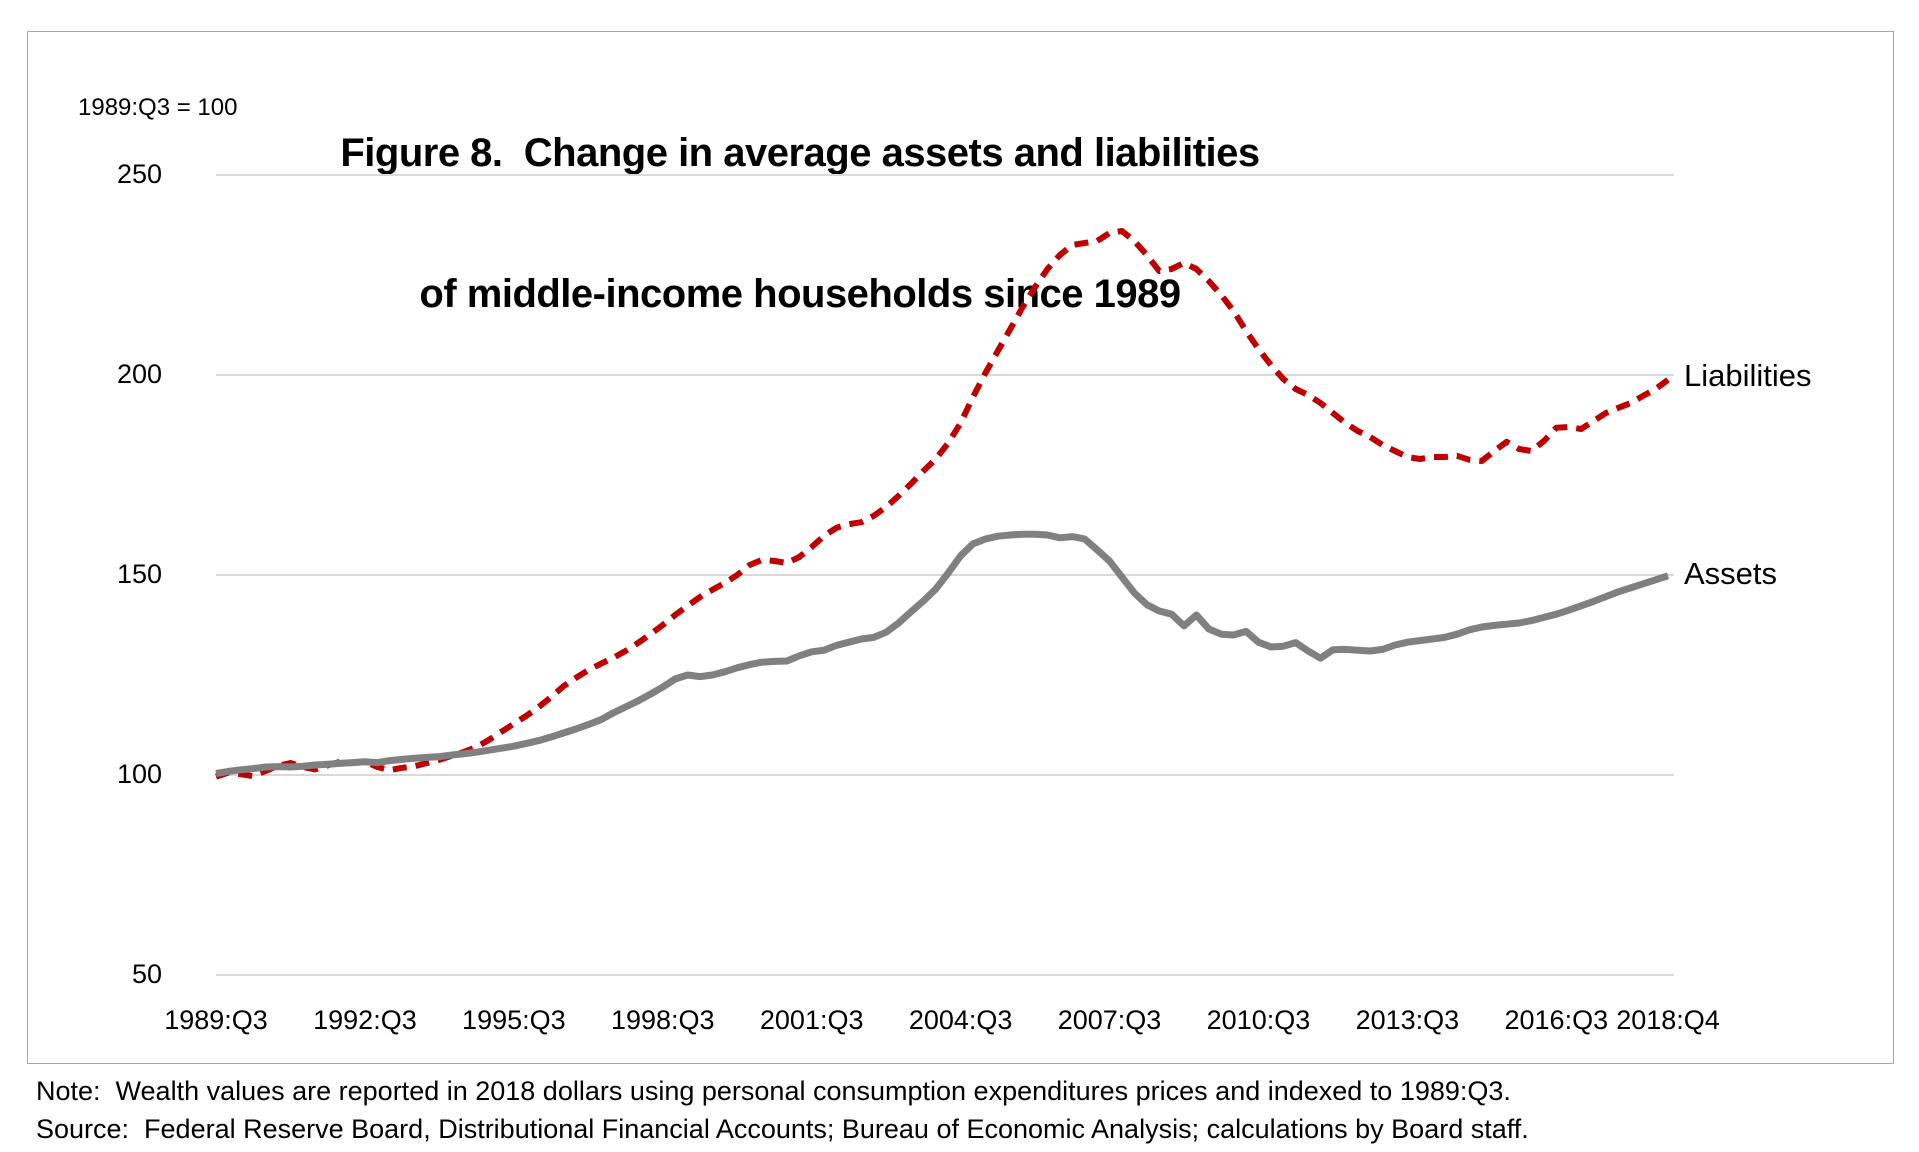  Describe the element at coordinates (1407, 1020) in the screenshot. I see `x-tick-label-2013Q3: 2013:Q3` at that location.